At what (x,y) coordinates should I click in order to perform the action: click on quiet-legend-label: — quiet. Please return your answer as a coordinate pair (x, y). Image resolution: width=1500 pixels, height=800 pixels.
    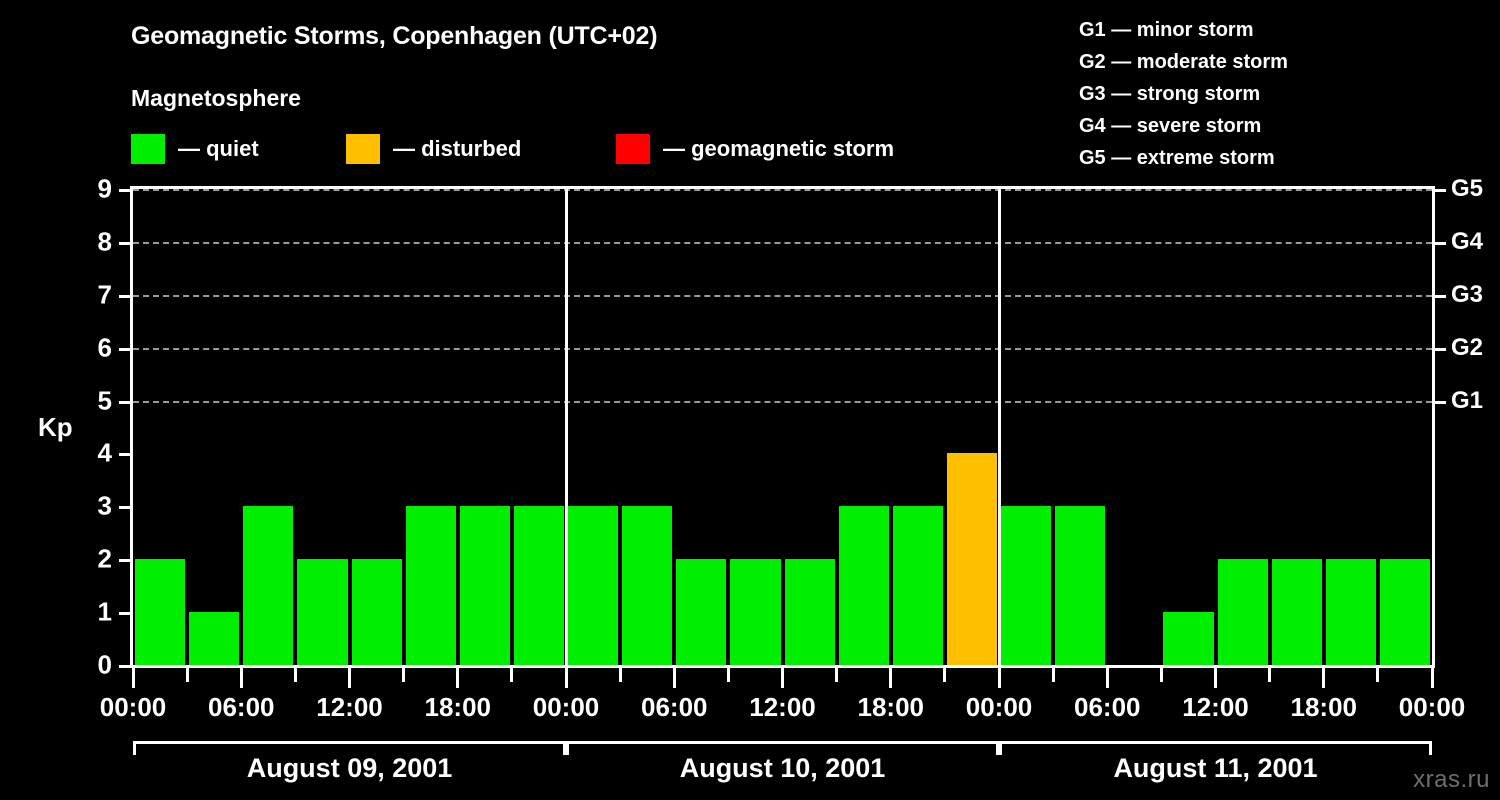
    Looking at the image, I should click on (218, 148).